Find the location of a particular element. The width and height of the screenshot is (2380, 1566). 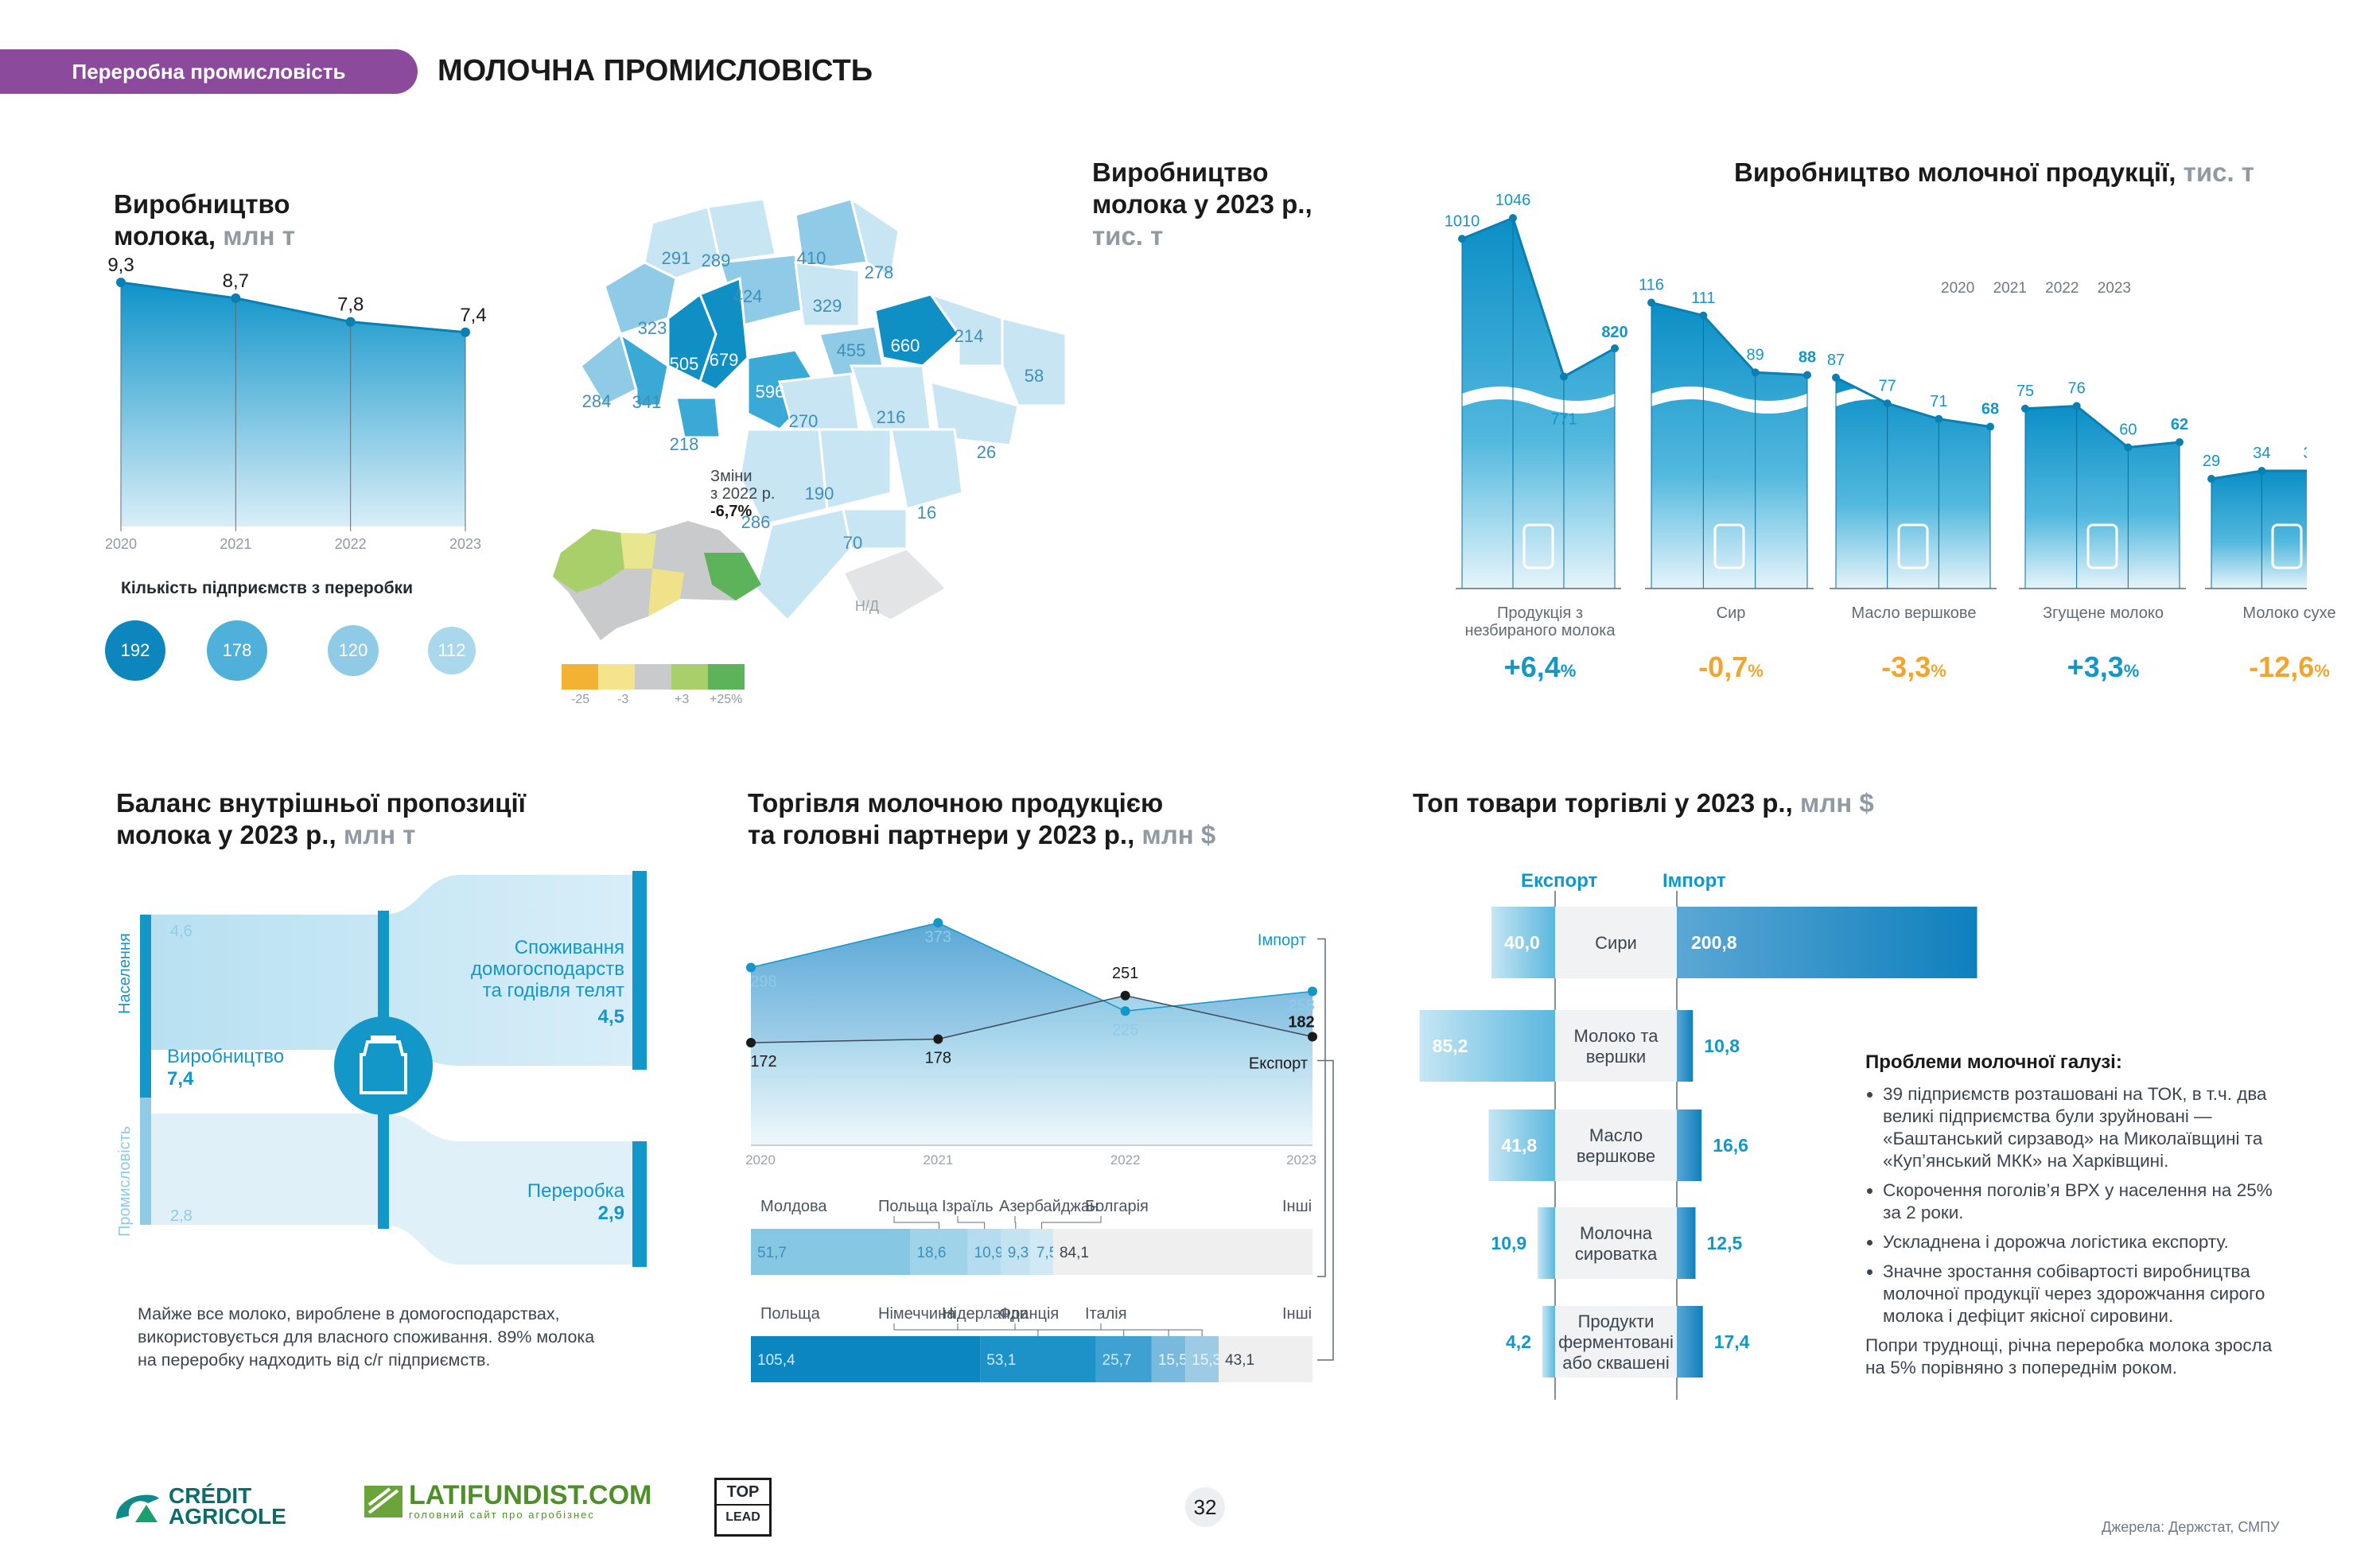

top-name-cell is located at coordinates (1616, 942).